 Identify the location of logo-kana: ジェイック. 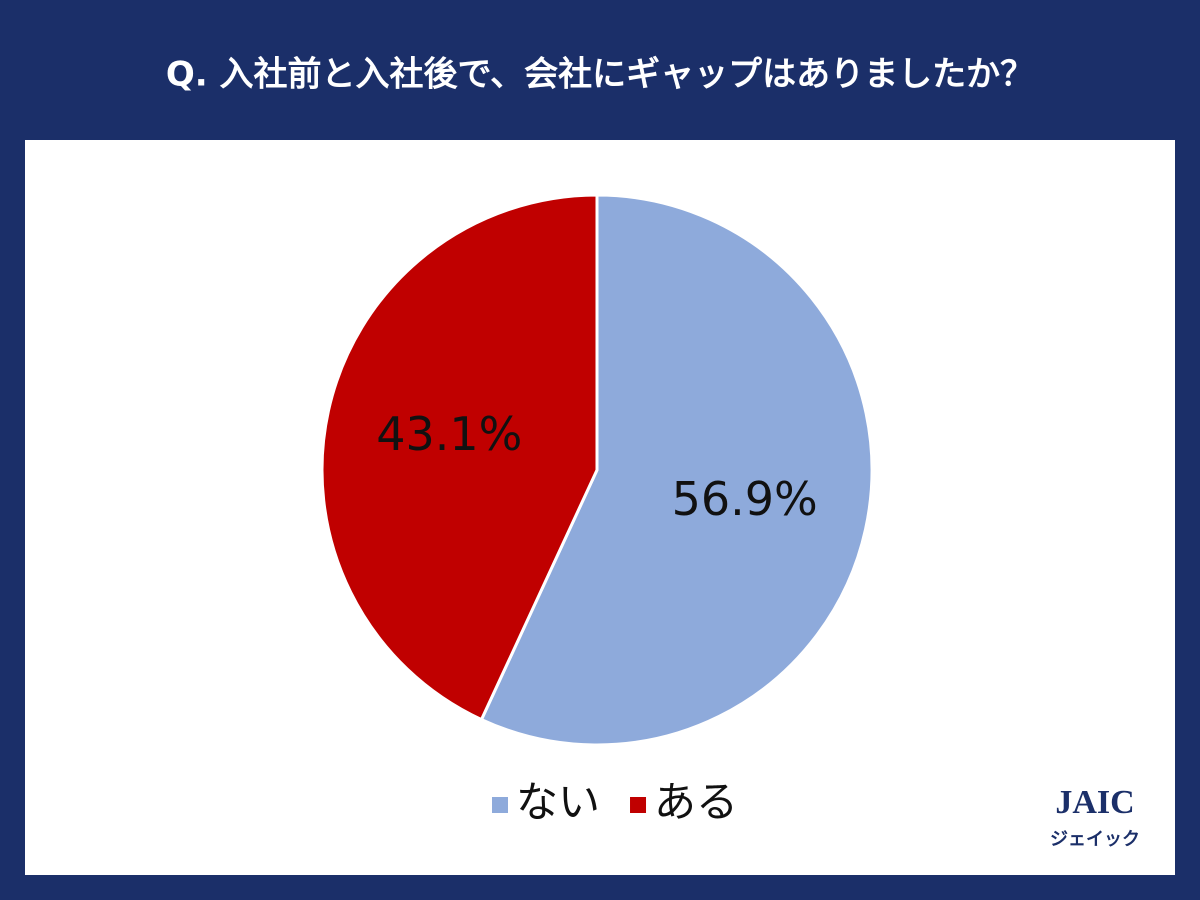
(1095, 839).